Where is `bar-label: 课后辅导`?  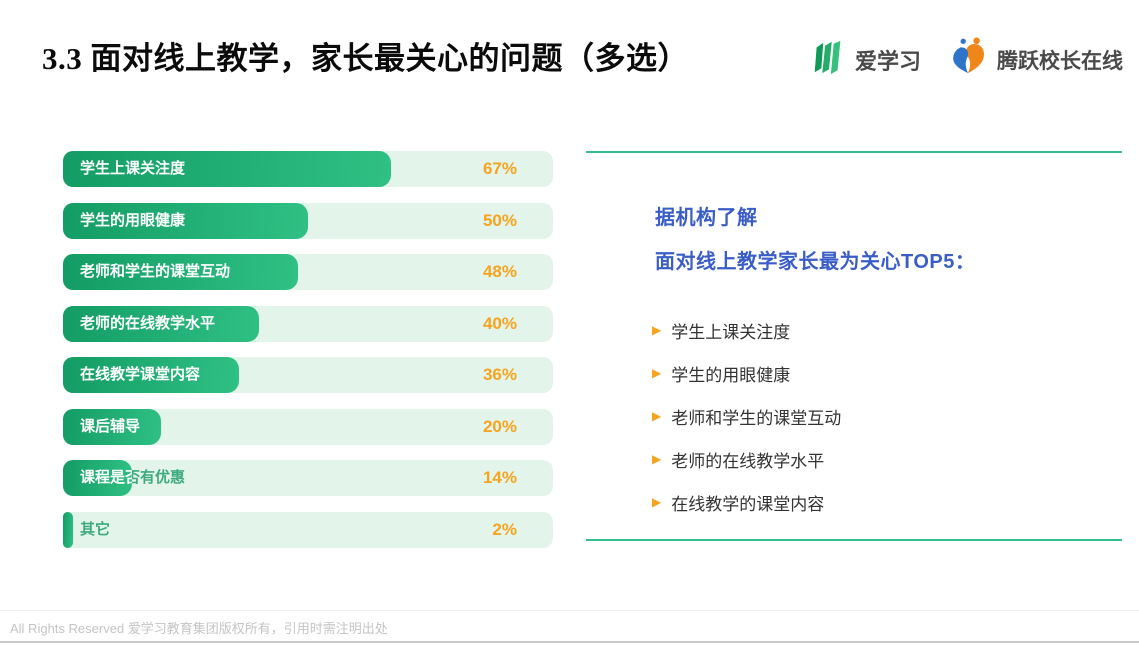
bar-label: 课后辅导 is located at coordinates (110, 426).